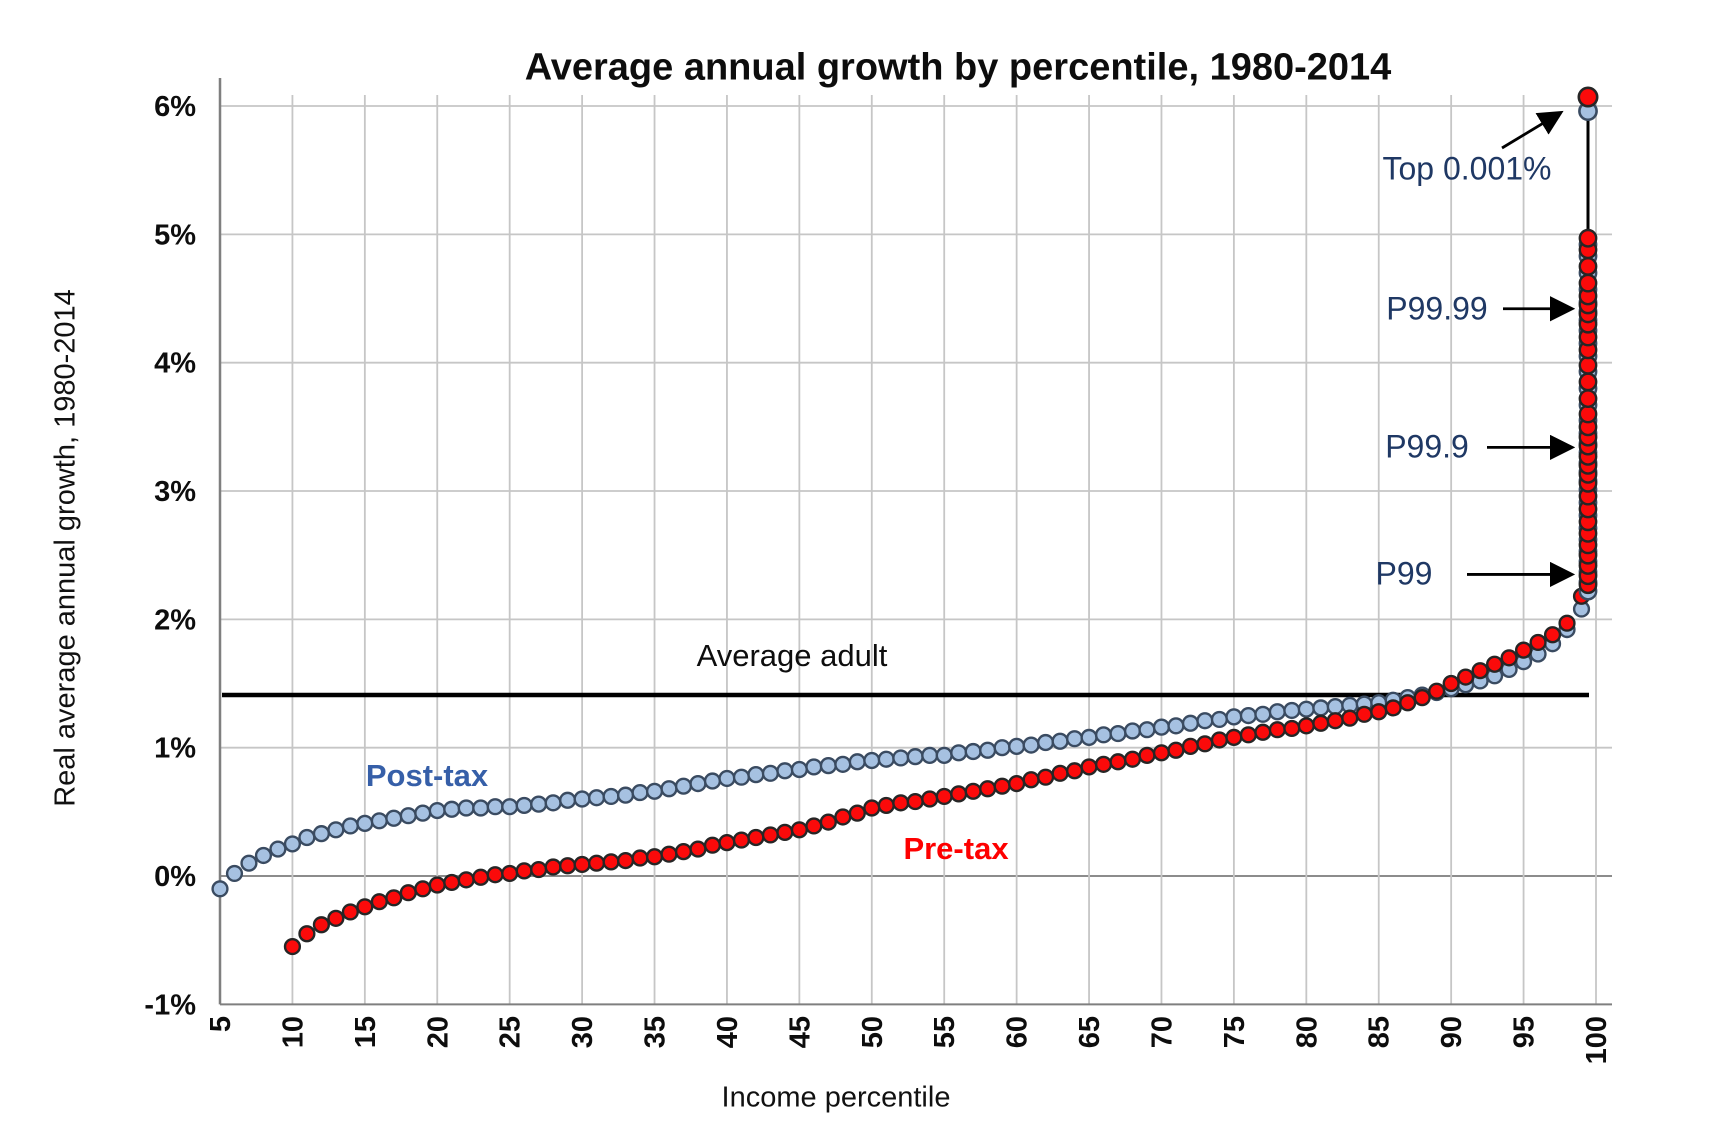 Image resolution: width=1720 pixels, height=1129 pixels. What do you see at coordinates (1452, 1032) in the screenshot?
I see `x-tick-label: 90` at bounding box center [1452, 1032].